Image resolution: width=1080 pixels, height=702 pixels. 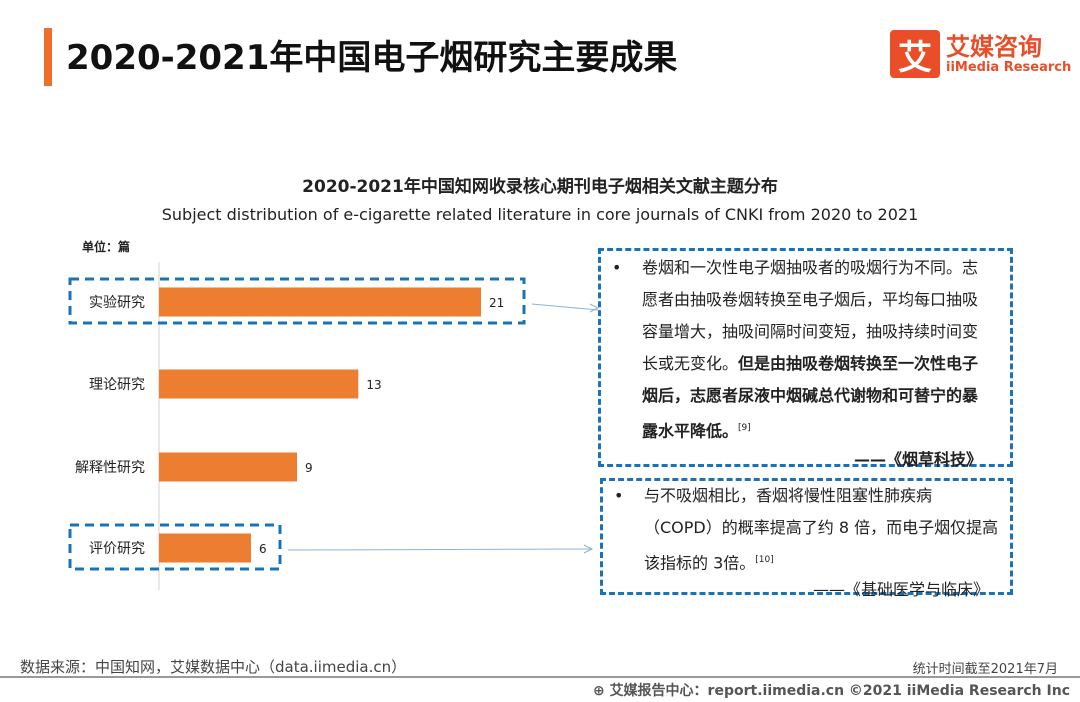 What do you see at coordinates (496, 303) in the screenshot?
I see `data-label: 21` at bounding box center [496, 303].